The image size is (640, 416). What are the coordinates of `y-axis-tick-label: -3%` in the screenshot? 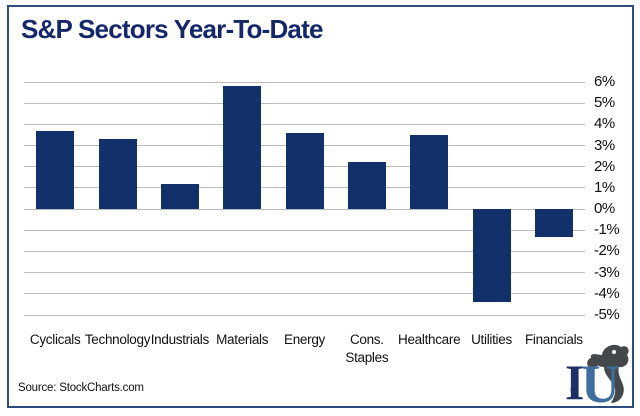 It's located at (607, 272).